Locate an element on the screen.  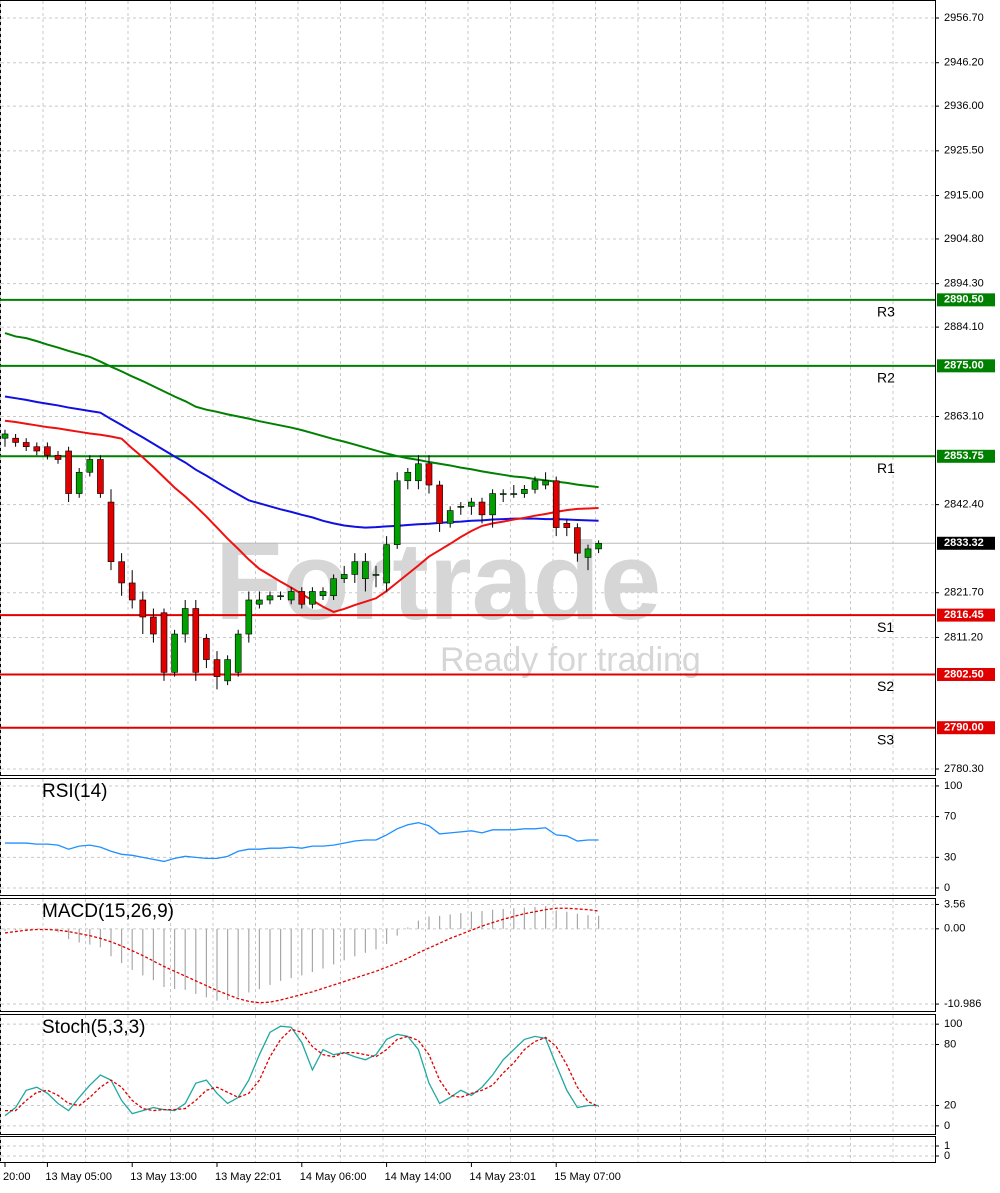
y-tick-label: 3.56 is located at coordinates (954, 904).